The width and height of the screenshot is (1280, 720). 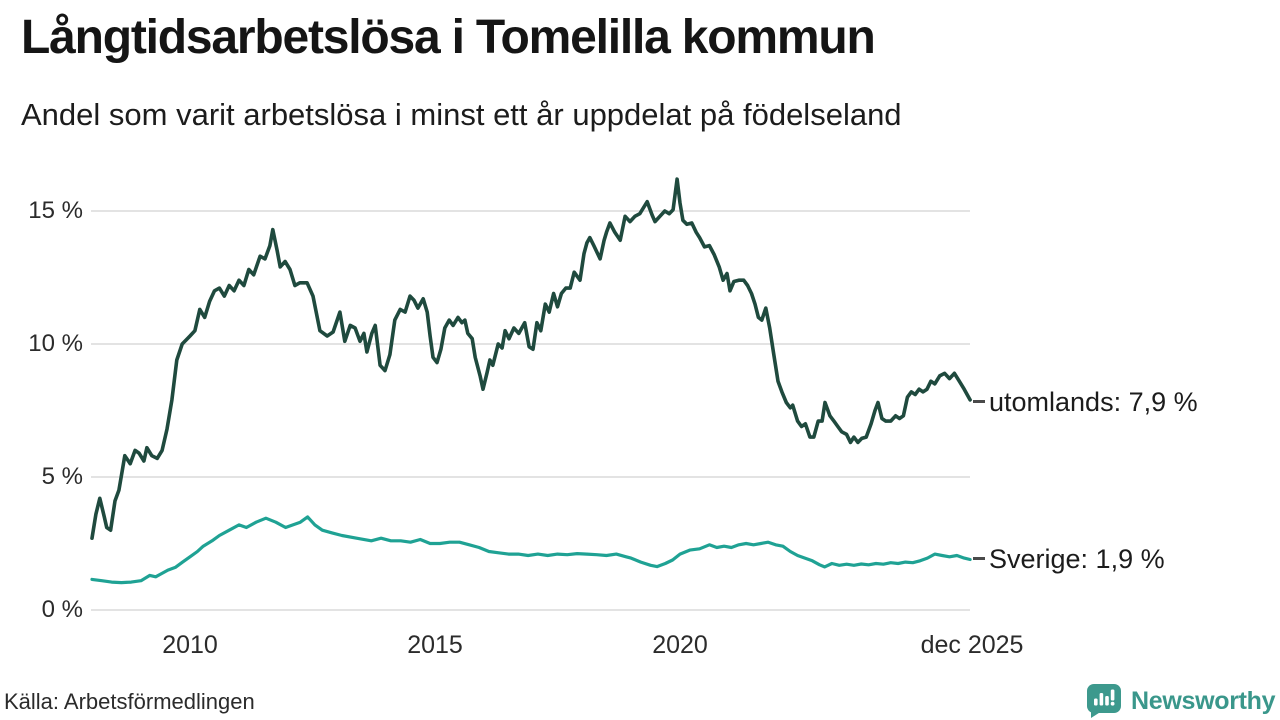 I want to click on utomlands-label-connector, so click(x=979, y=401).